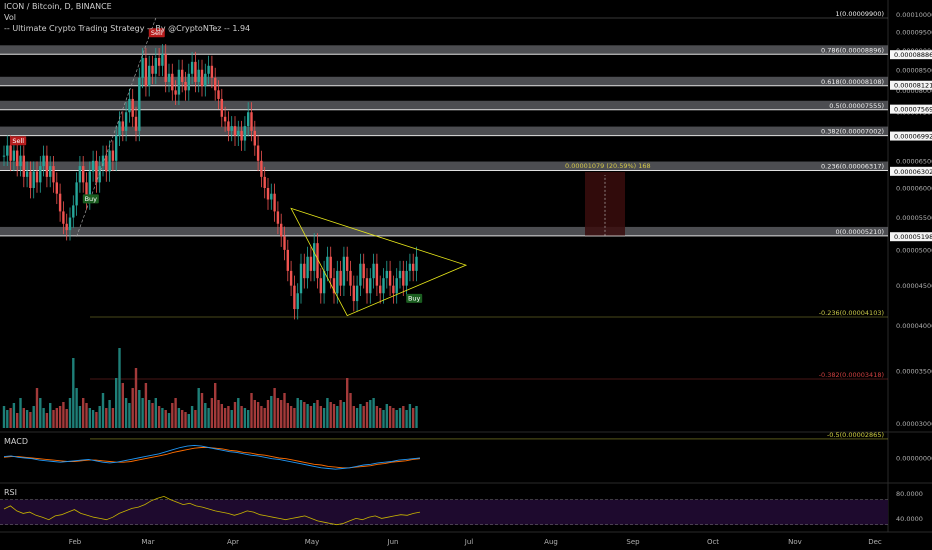 This screenshot has height=550, width=932. What do you see at coordinates (212, 457) in the screenshot?
I see `macd-line` at bounding box center [212, 457].